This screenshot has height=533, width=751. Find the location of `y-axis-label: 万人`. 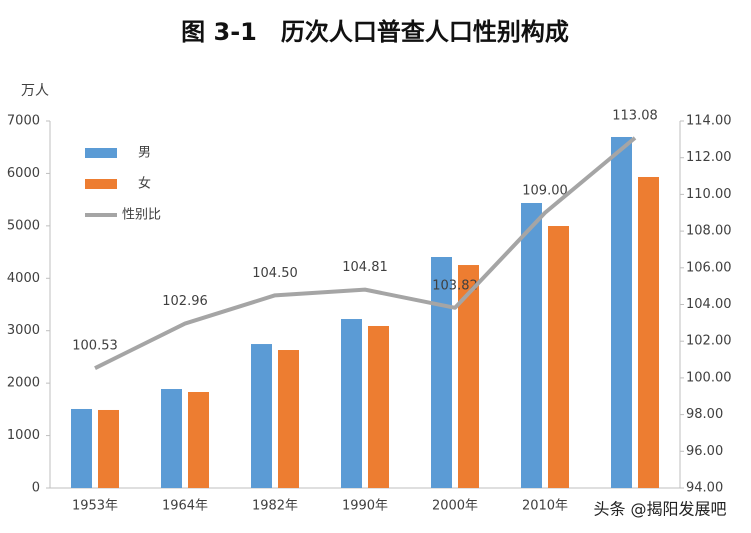

y-axis-label: 万人 is located at coordinates (35, 91).